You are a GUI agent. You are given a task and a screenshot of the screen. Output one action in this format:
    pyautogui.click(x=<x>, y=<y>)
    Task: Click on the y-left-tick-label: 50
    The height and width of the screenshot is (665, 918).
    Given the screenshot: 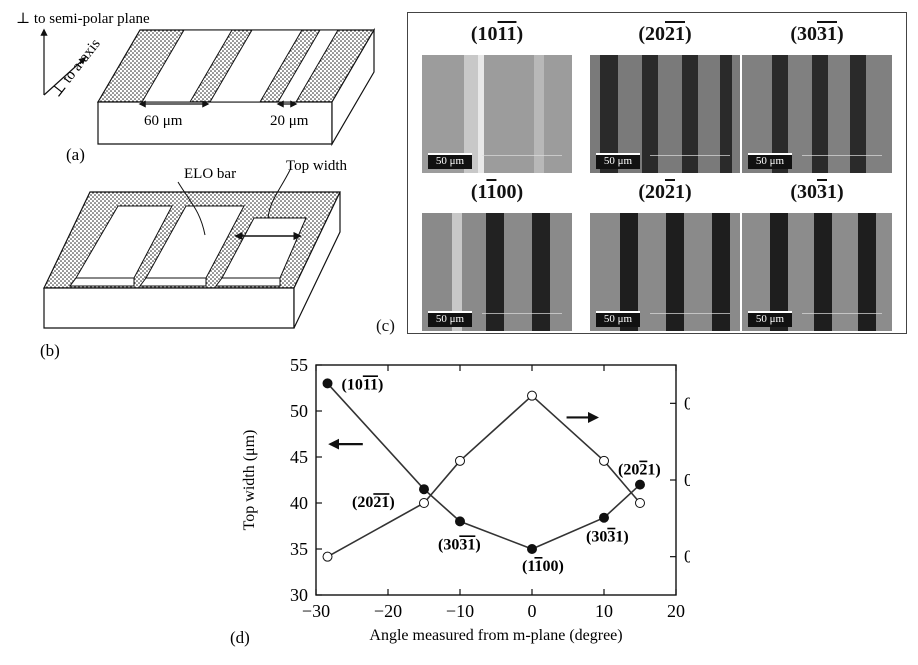 What is the action you would take?
    pyautogui.click(x=299, y=411)
    